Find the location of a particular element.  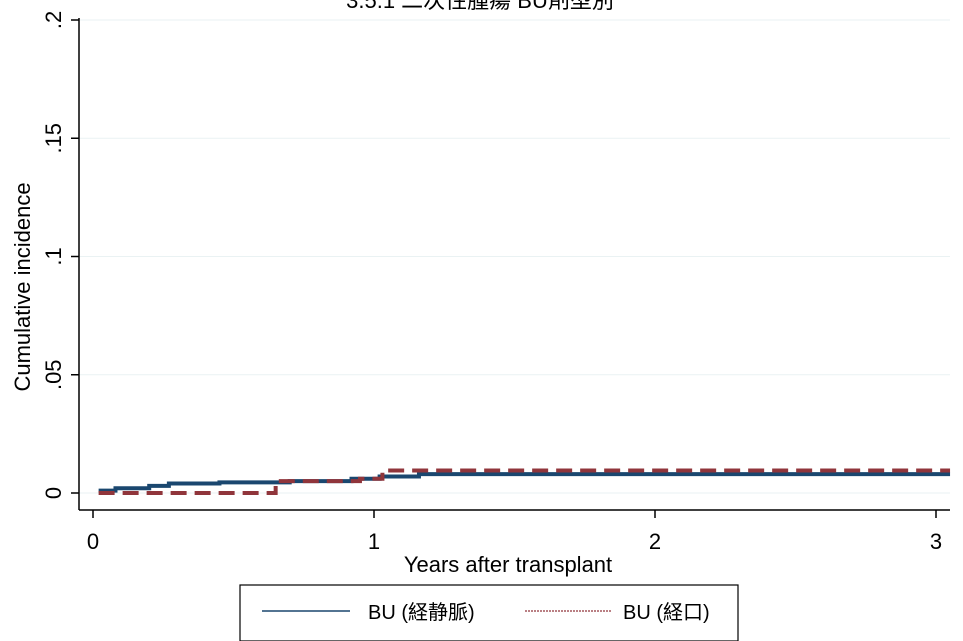

y-axis: 0 .05 .1 .15 .2 is located at coordinates (60, 260).